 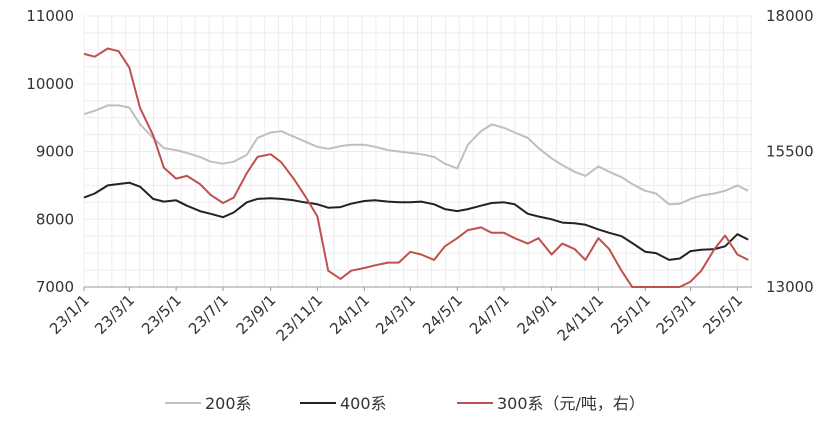 What do you see at coordinates (50, 16) in the screenshot?
I see `y-left-tick-label: 11000` at bounding box center [50, 16].